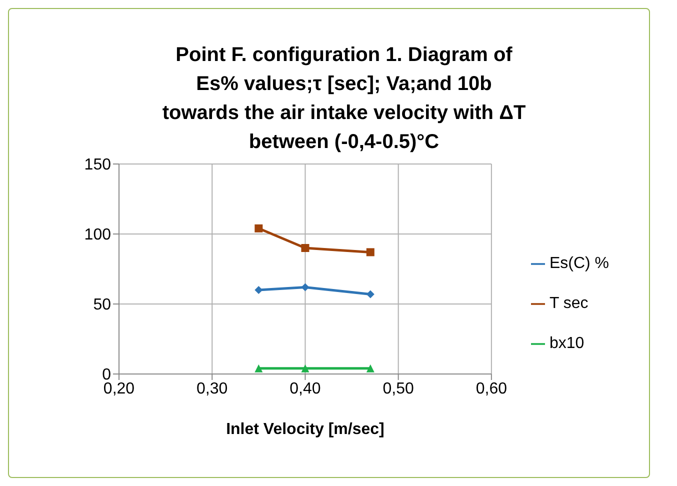 Image resolution: width=677 pixels, height=486 pixels. Describe the element at coordinates (398, 389) in the screenshot. I see `x-tick-label: 0,50` at that location.